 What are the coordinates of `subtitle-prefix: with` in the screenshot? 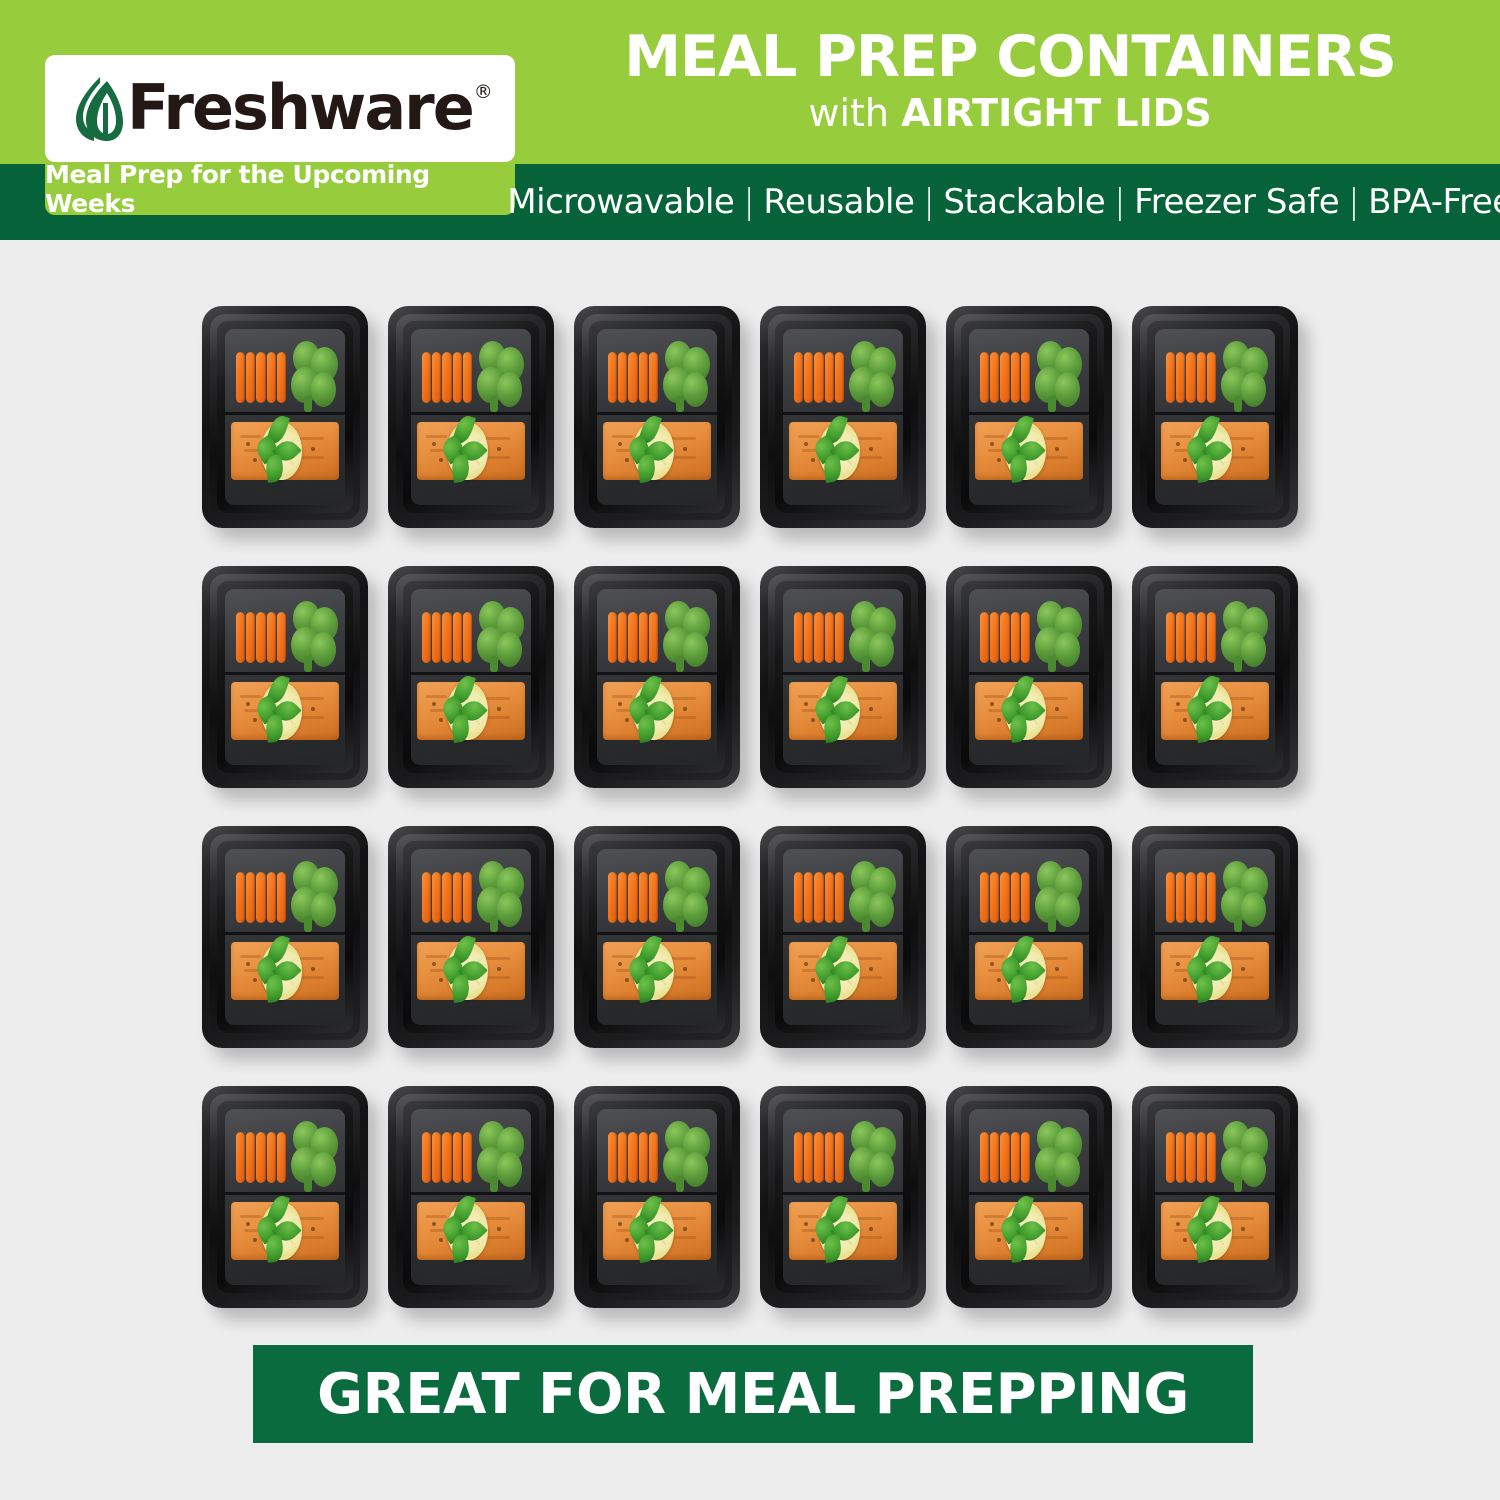 It's located at (855, 113).